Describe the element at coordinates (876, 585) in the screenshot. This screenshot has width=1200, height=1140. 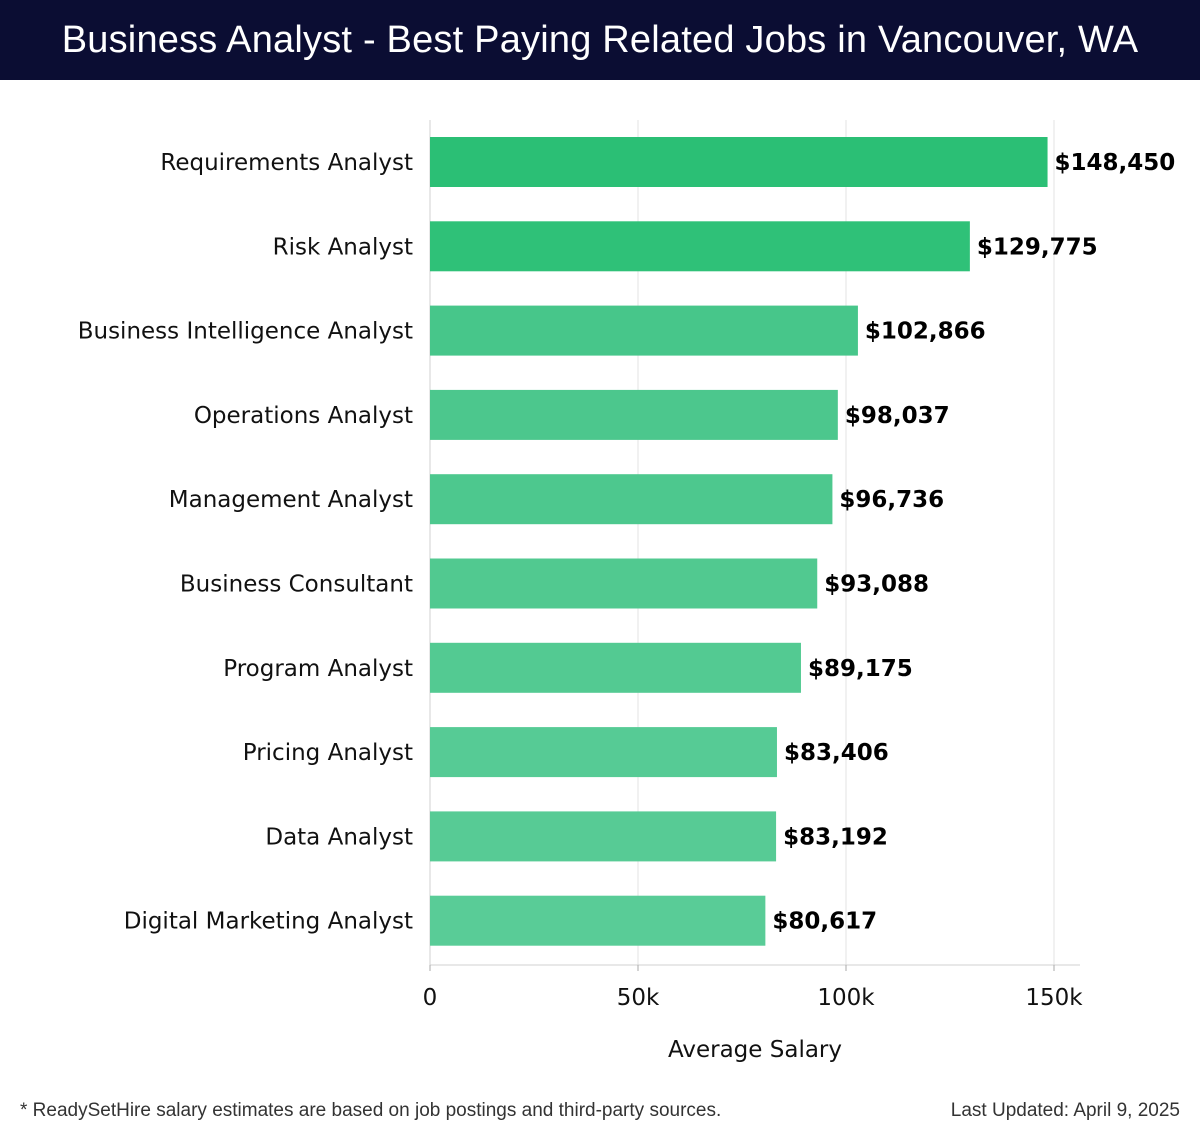
I see `value-label: $93,088` at that location.